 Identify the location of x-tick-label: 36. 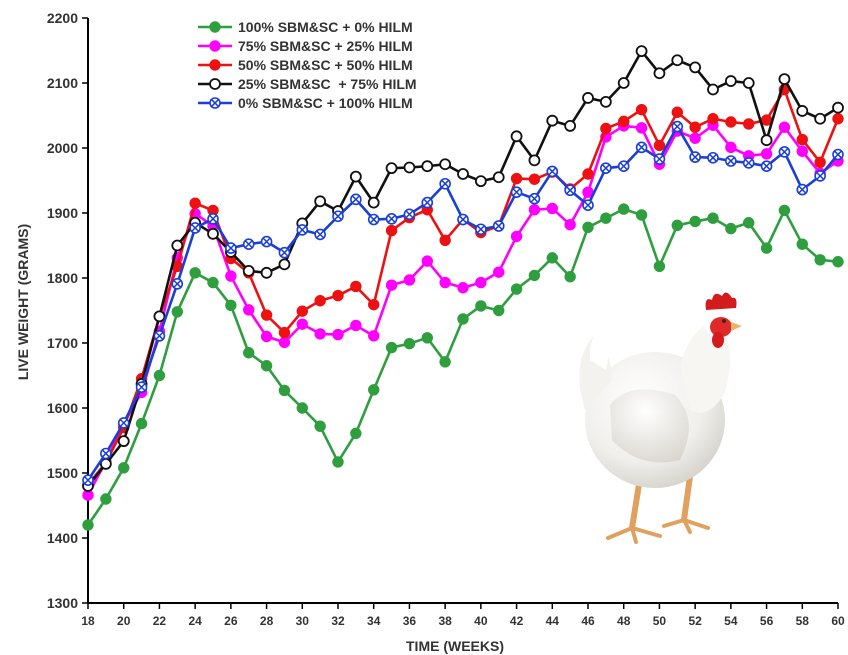
(410, 621).